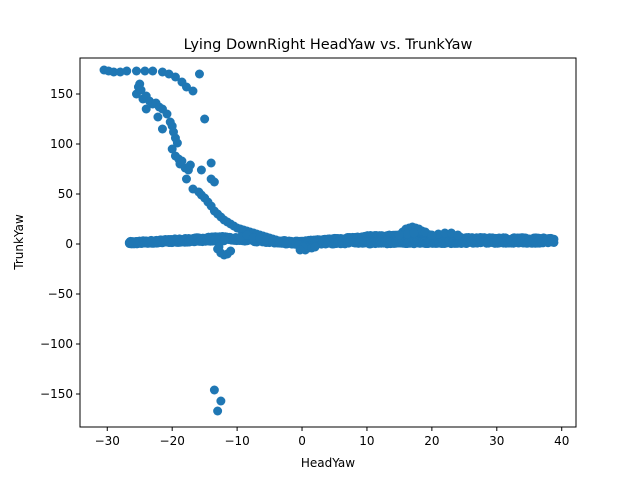  Describe the element at coordinates (172, 441) in the screenshot. I see `x-tick-label: −20` at that location.